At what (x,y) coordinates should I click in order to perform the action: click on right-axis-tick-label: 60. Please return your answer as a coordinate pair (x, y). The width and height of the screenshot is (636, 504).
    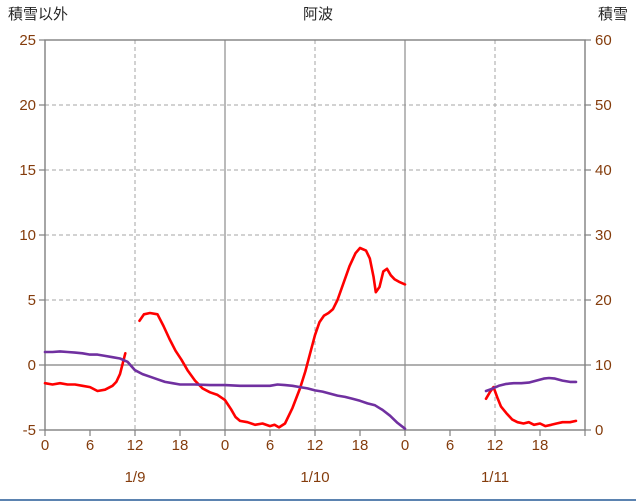
    Looking at the image, I should click on (603, 40).